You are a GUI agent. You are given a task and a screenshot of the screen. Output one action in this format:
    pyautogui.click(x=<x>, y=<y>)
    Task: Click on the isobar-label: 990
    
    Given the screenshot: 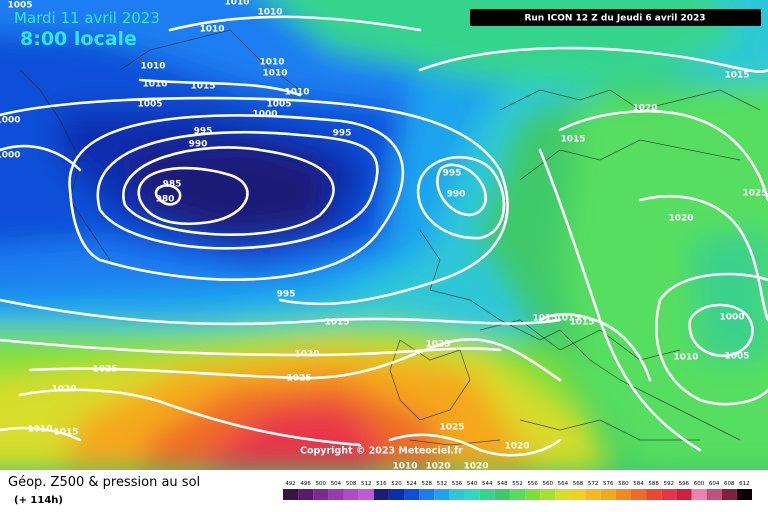 What is the action you would take?
    pyautogui.click(x=456, y=195)
    